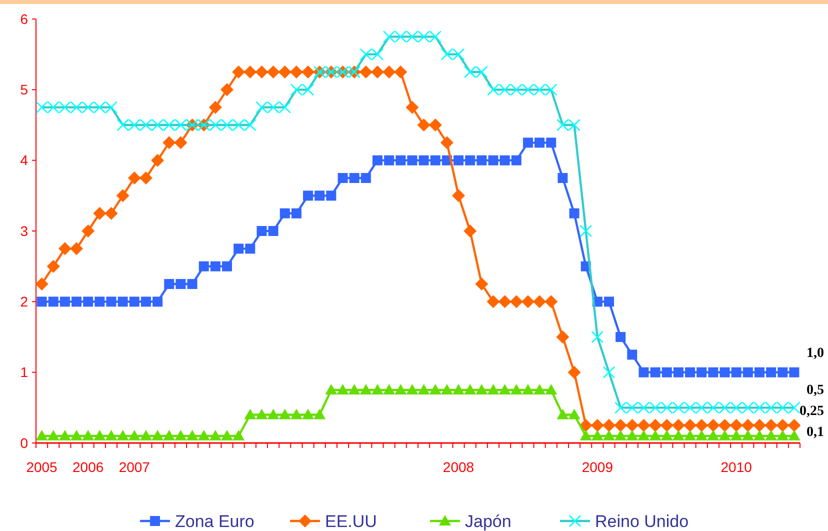 The height and width of the screenshot is (531, 828). Describe the element at coordinates (24, 442) in the screenshot. I see `y-tick-label: 0` at that location.